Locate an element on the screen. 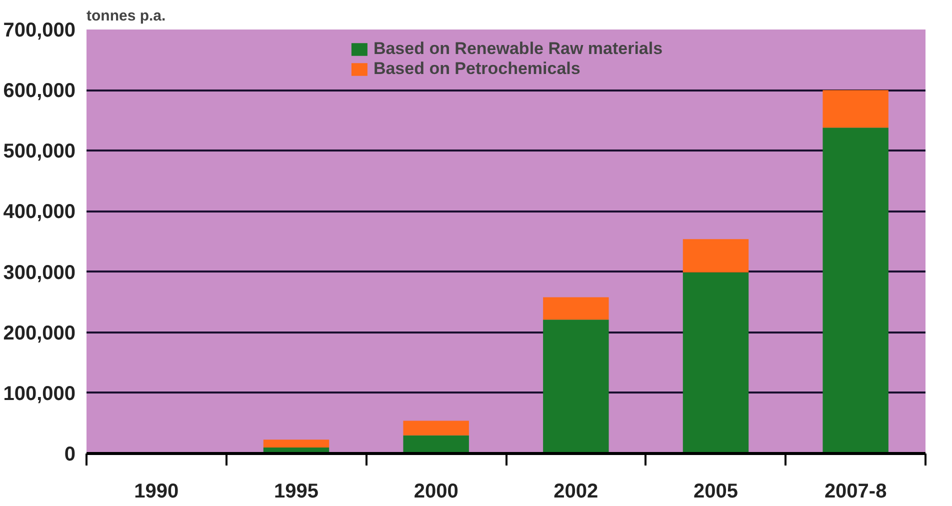 This screenshot has width=952, height=506. x-tick-label: 2005 is located at coordinates (716, 491).